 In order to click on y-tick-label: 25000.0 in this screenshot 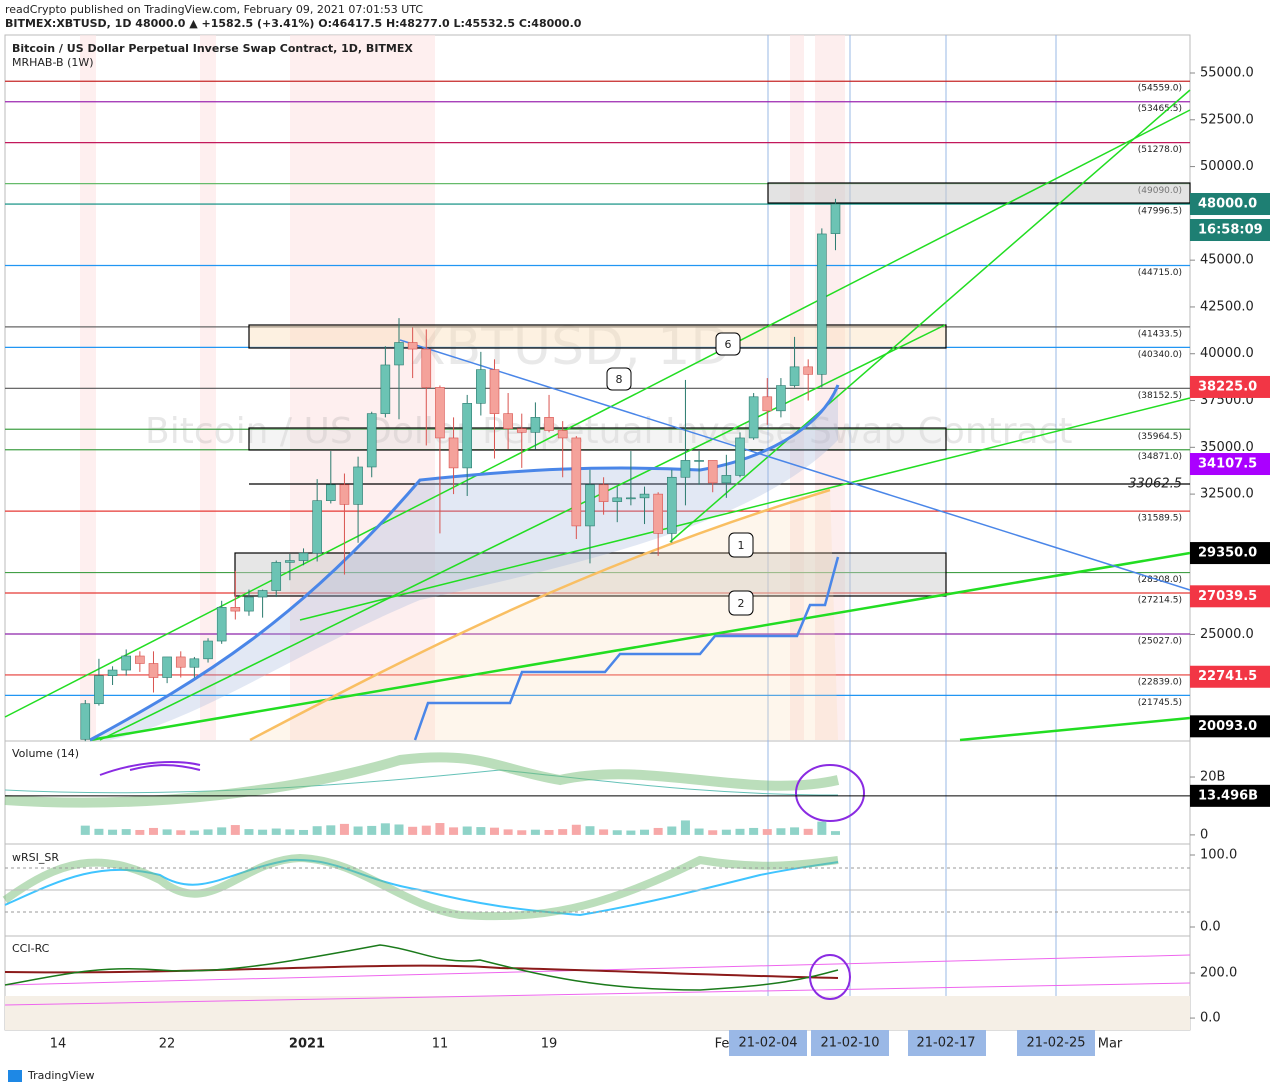, I will do `click(1227, 634)`.